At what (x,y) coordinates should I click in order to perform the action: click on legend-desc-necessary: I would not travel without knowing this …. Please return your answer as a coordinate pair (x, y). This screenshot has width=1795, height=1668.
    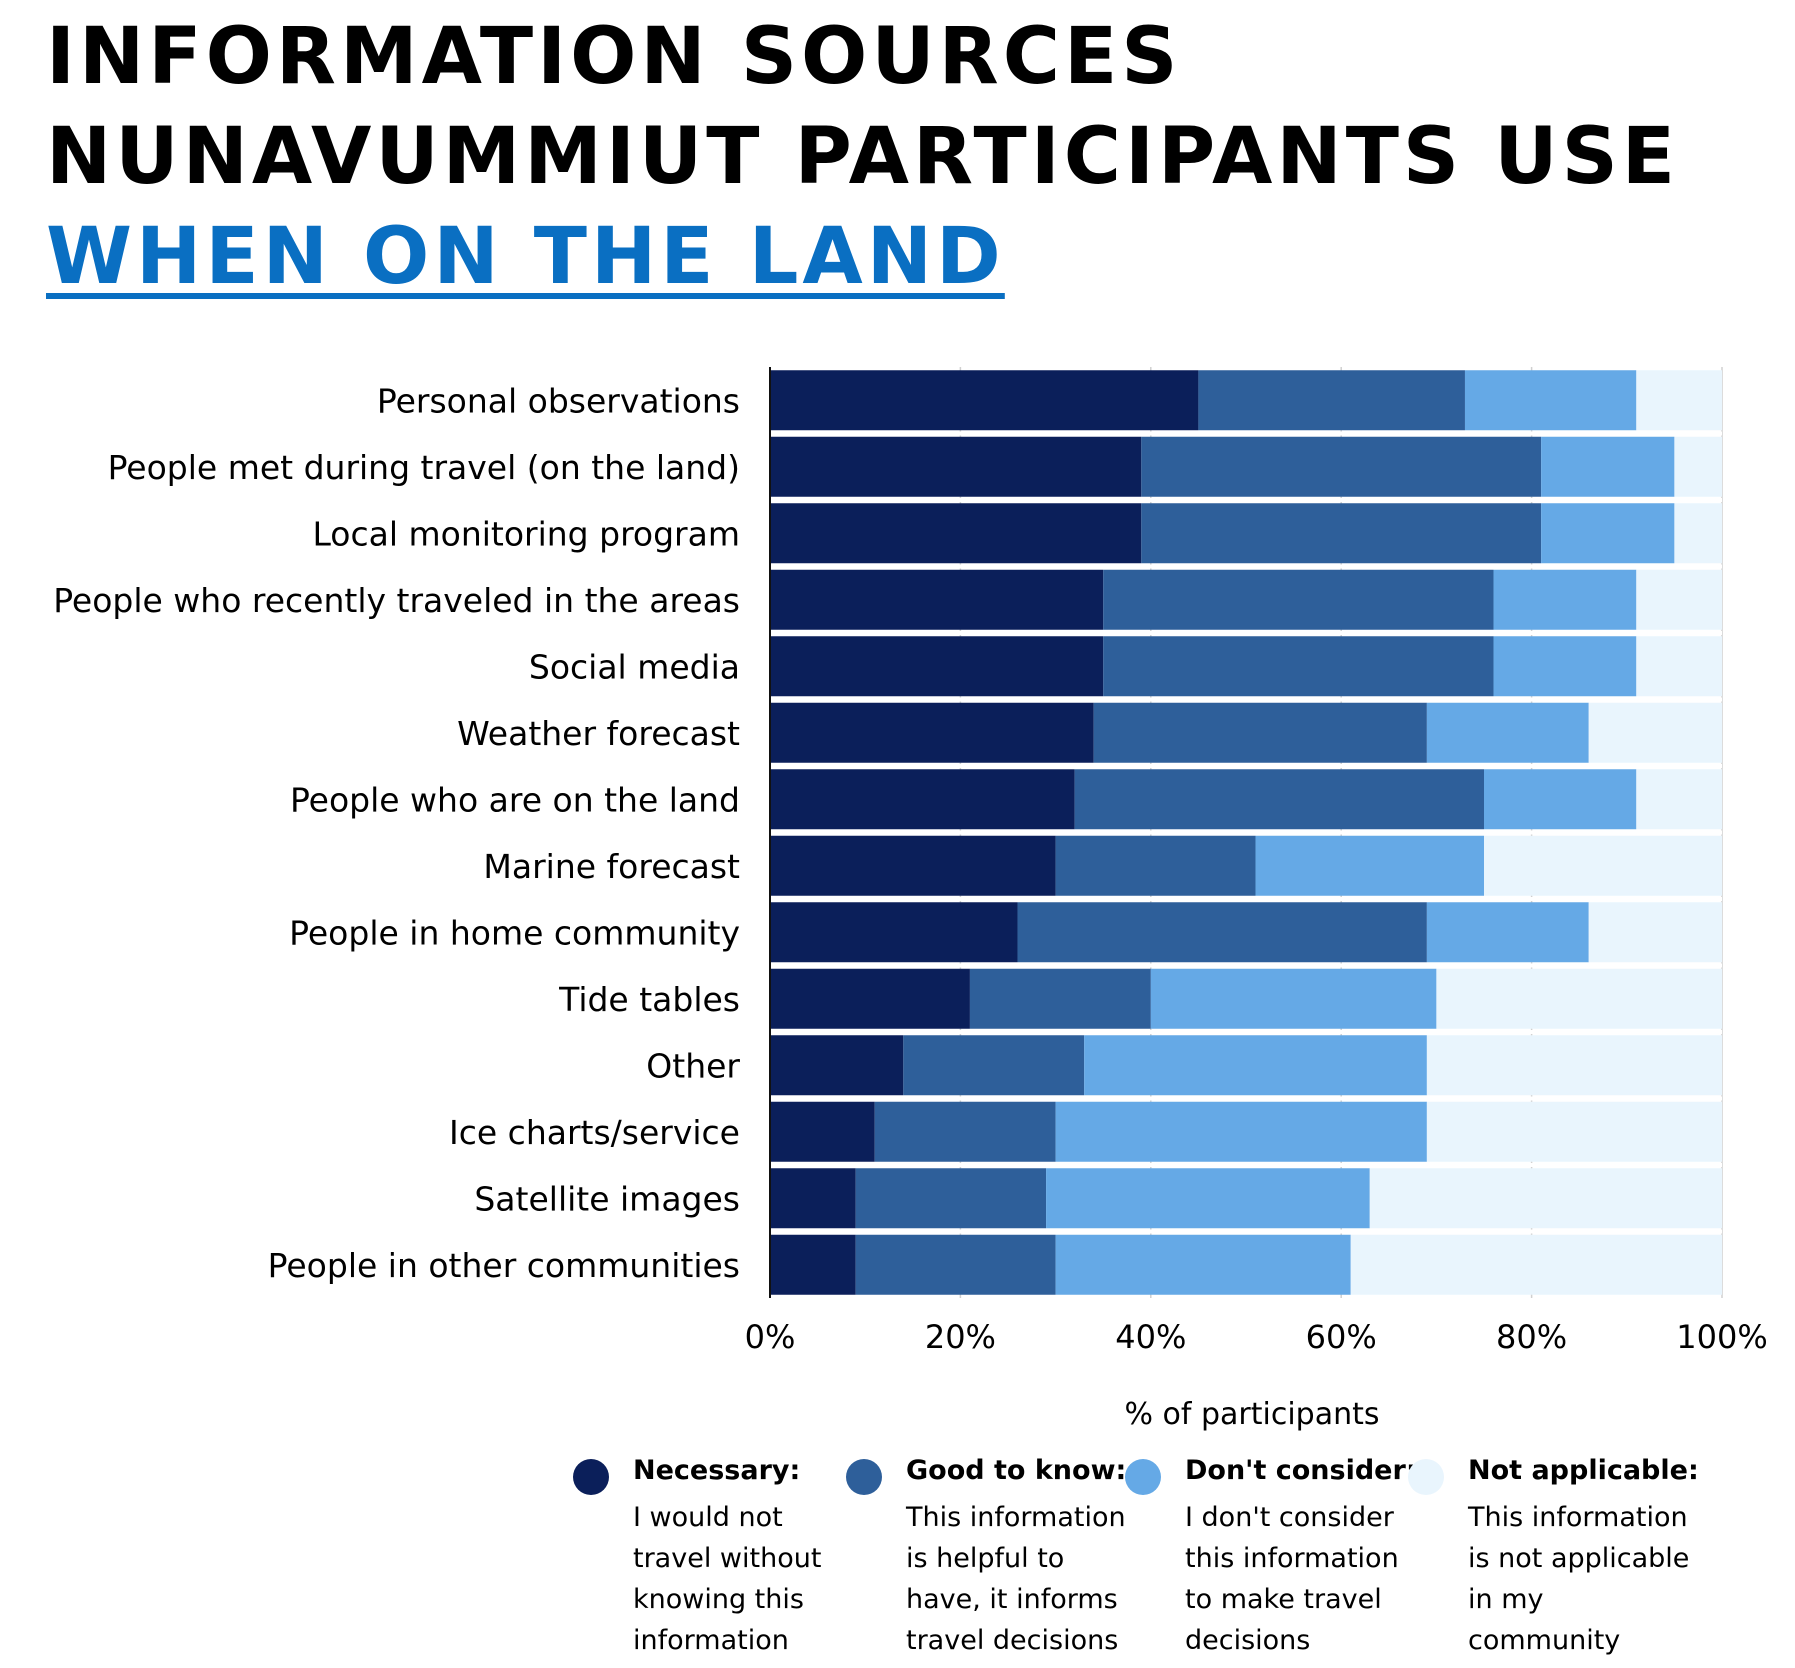
    Looking at the image, I should click on (727, 1579).